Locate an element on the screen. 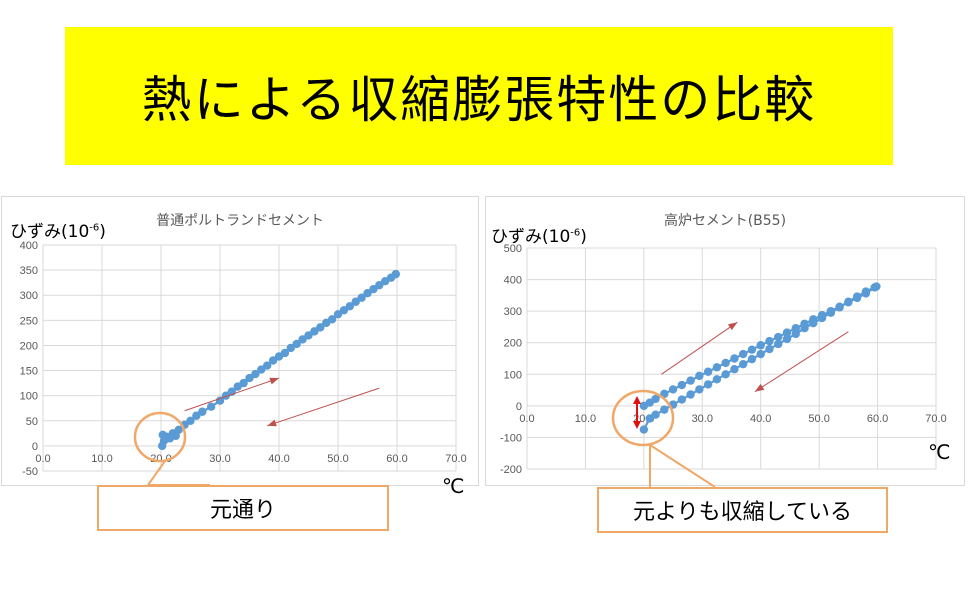  y-tick-label: -200 is located at coordinates (511, 470).